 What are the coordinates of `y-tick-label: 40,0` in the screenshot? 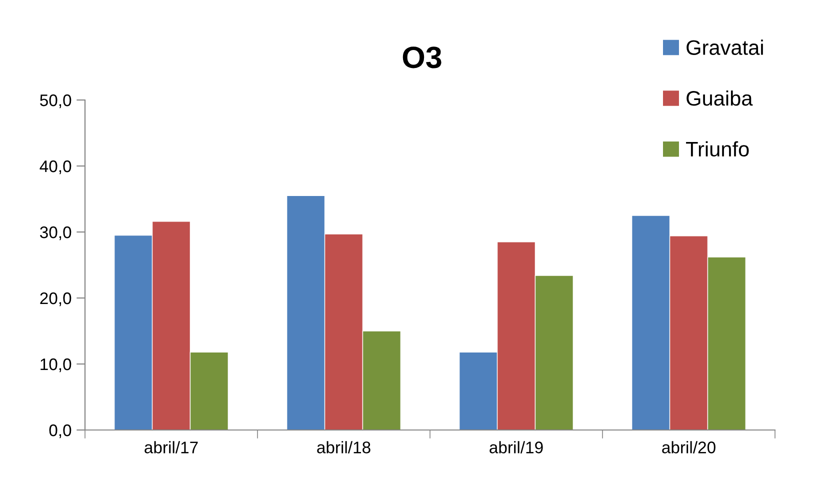 It's located at (56, 167).